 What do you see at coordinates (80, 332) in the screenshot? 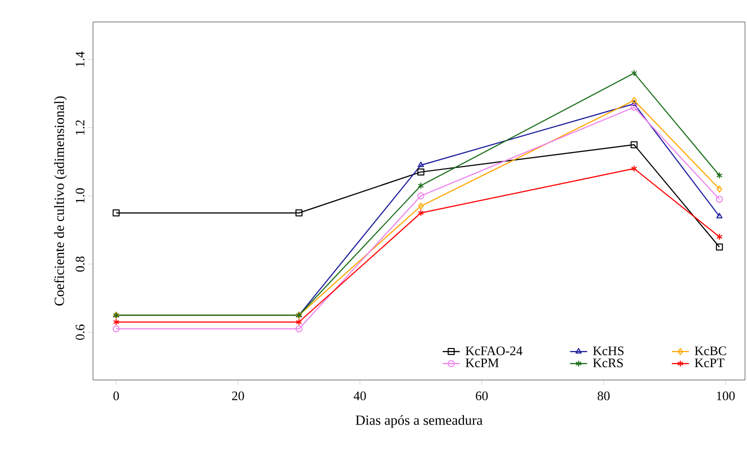
I see `y-tick-label: 0.6` at bounding box center [80, 332].